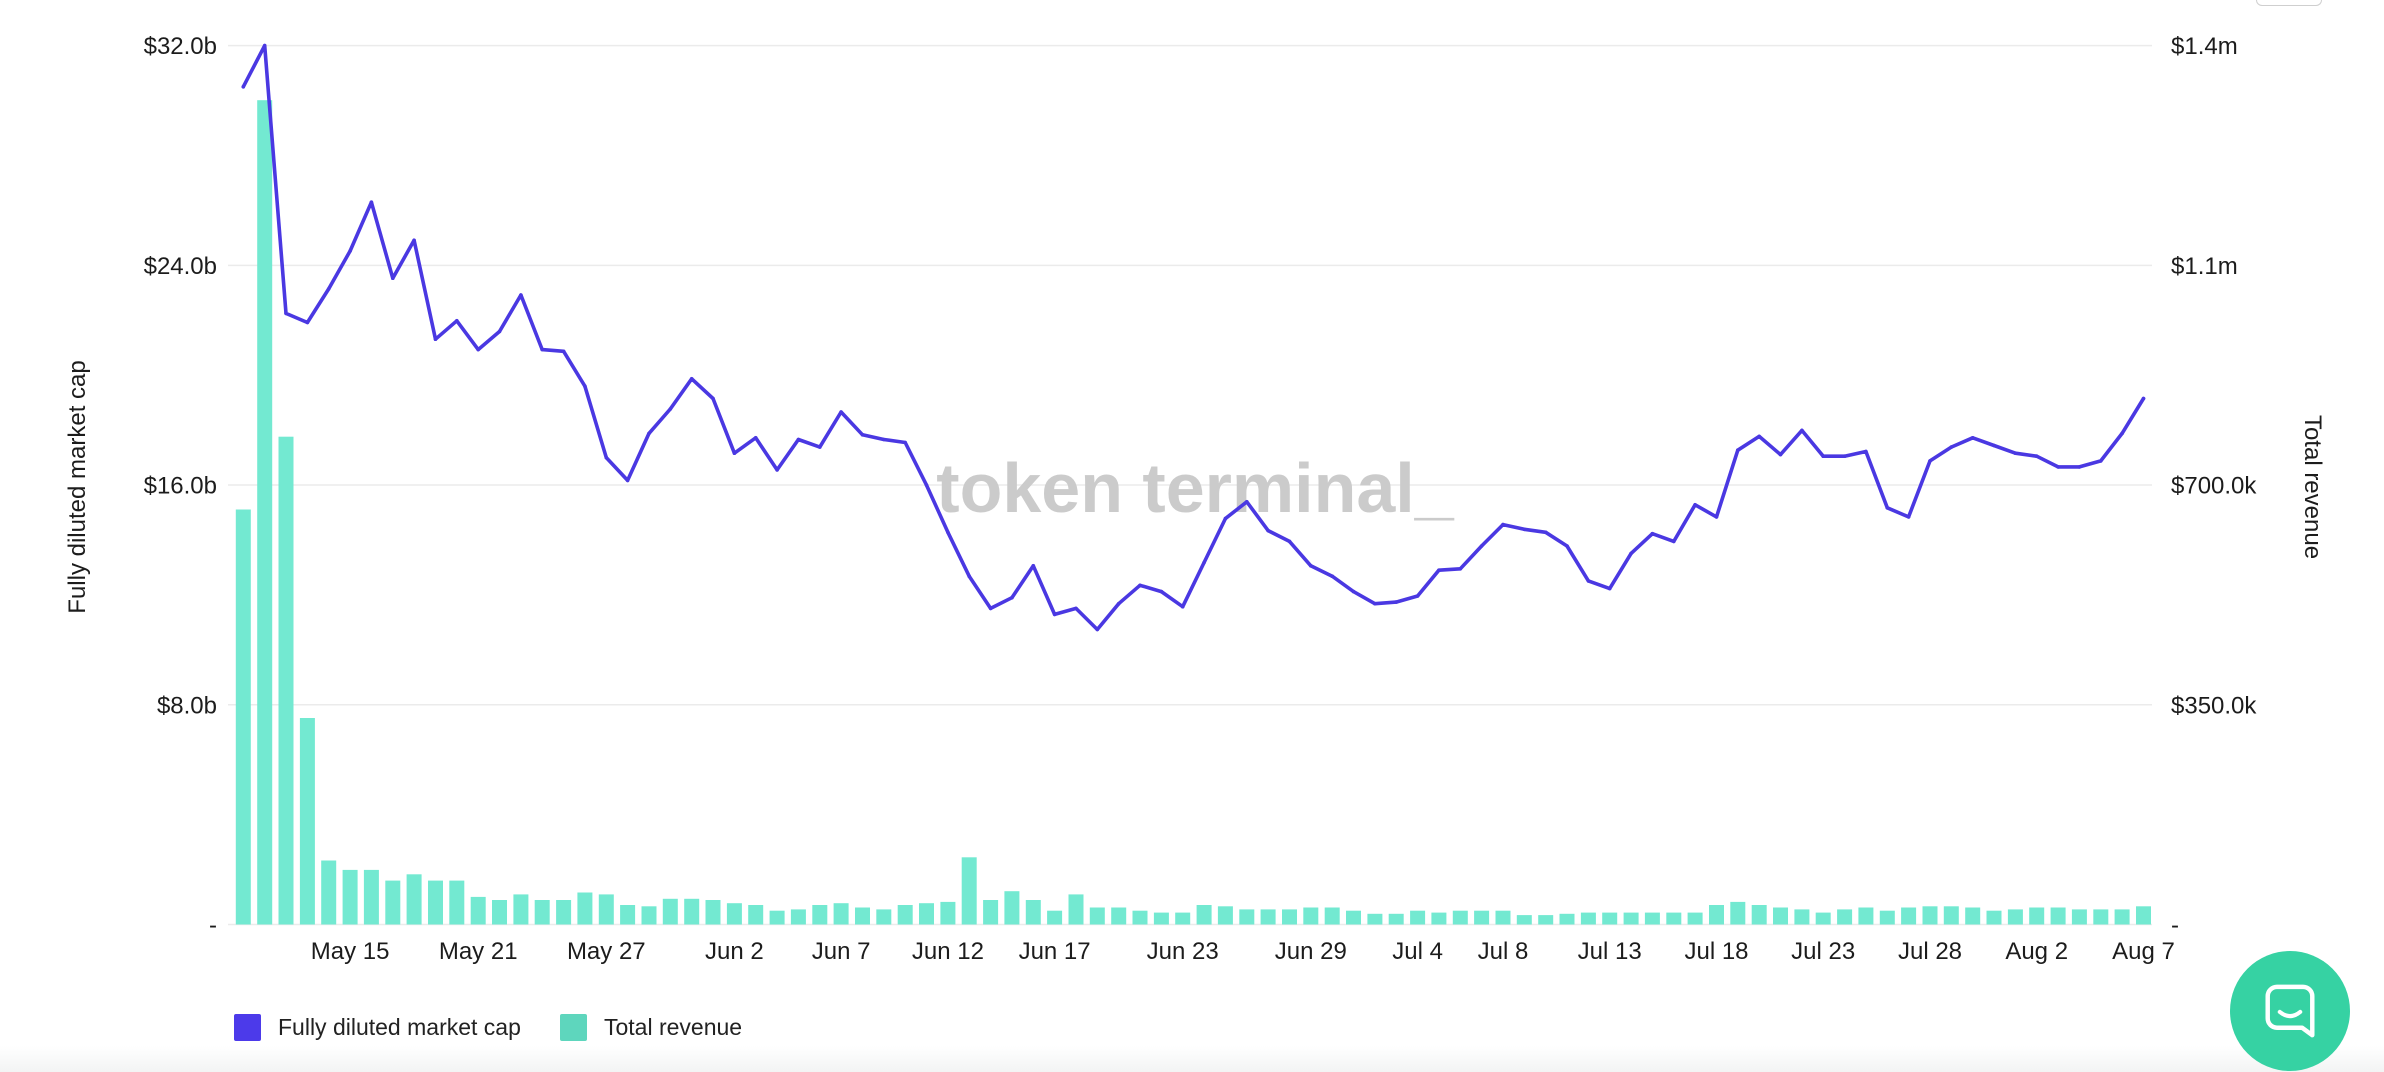  I want to click on top-right-toggle-button, so click(2289, 3).